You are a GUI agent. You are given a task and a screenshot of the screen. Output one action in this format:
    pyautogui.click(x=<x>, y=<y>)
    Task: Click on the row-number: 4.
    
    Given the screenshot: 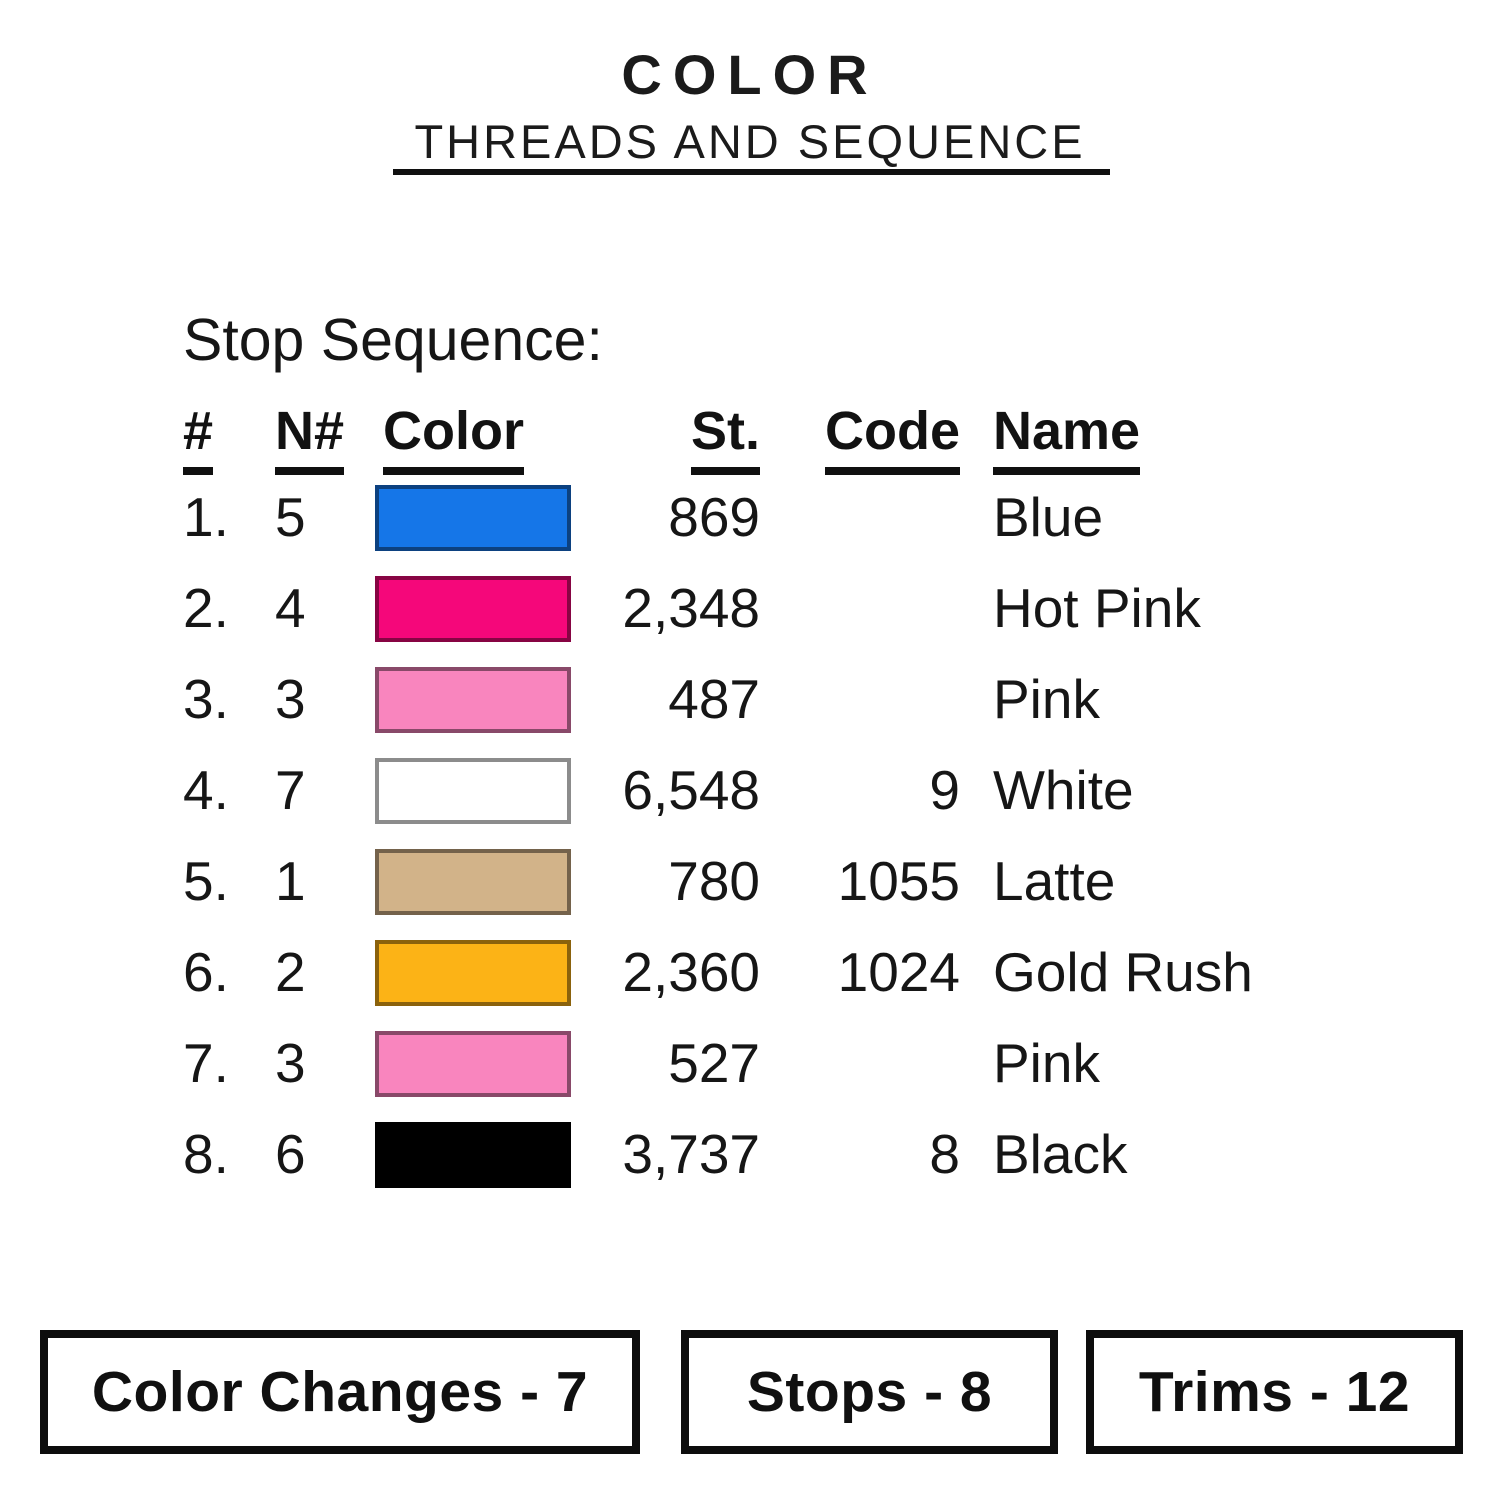 What is the action you would take?
    pyautogui.click(x=206, y=790)
    